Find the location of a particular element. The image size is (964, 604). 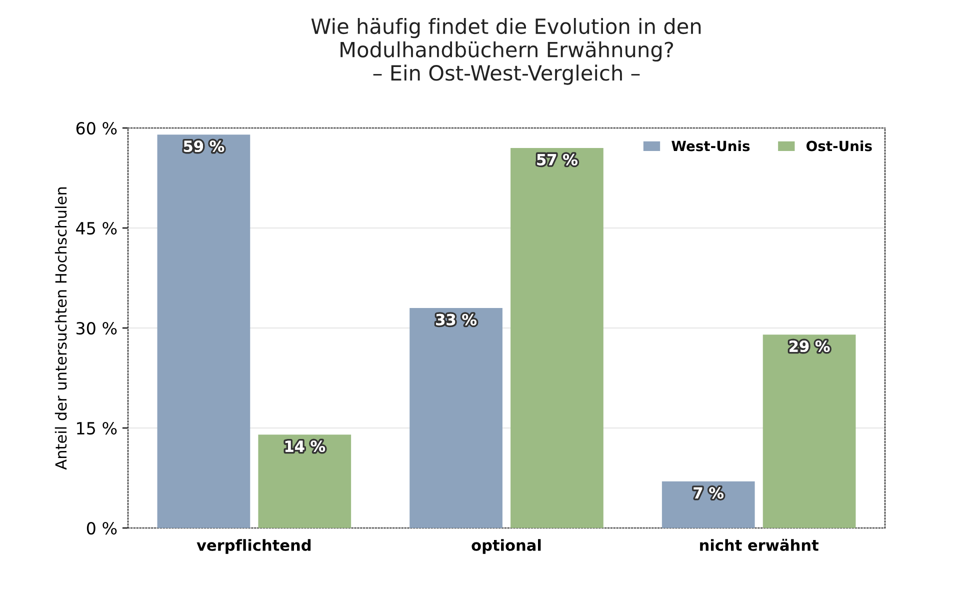

y-tick-label: 15 % is located at coordinates (97, 428).